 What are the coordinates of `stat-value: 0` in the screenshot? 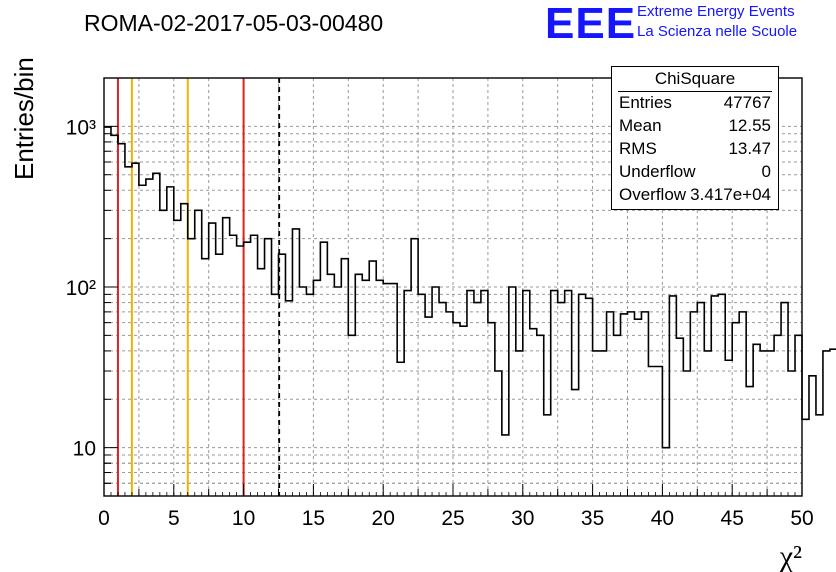 It's located at (766, 171).